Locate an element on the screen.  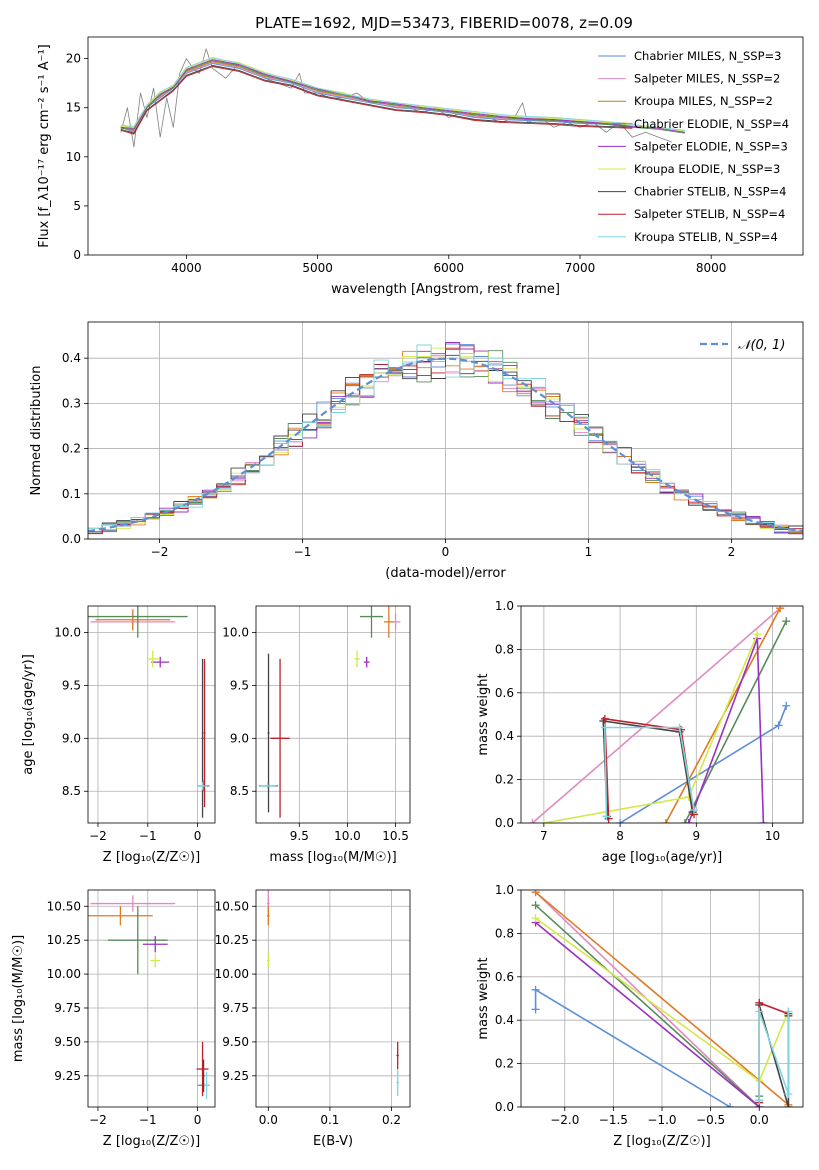
x-tick-label: 0.0 is located at coordinates (759, 1120).